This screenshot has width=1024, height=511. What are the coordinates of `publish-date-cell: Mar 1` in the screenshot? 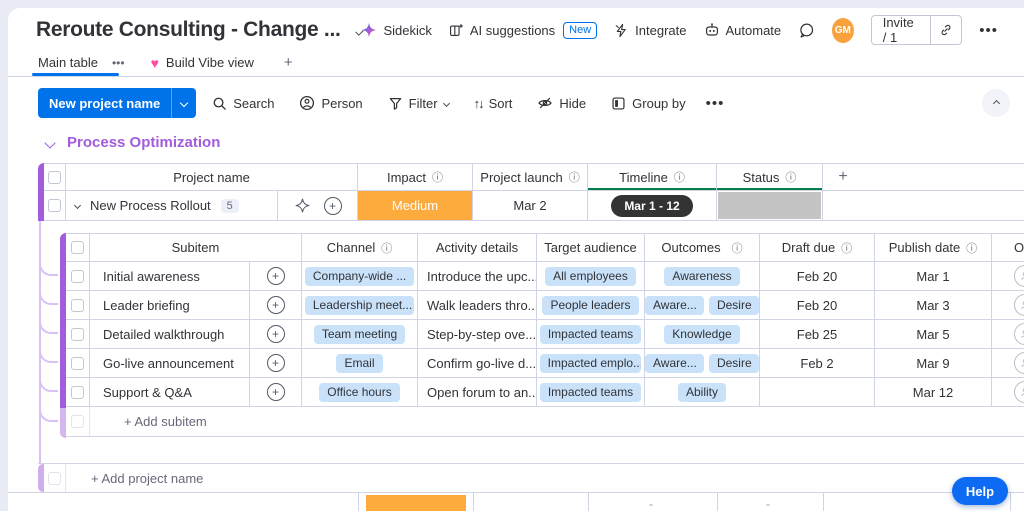 It's located at (933, 276).